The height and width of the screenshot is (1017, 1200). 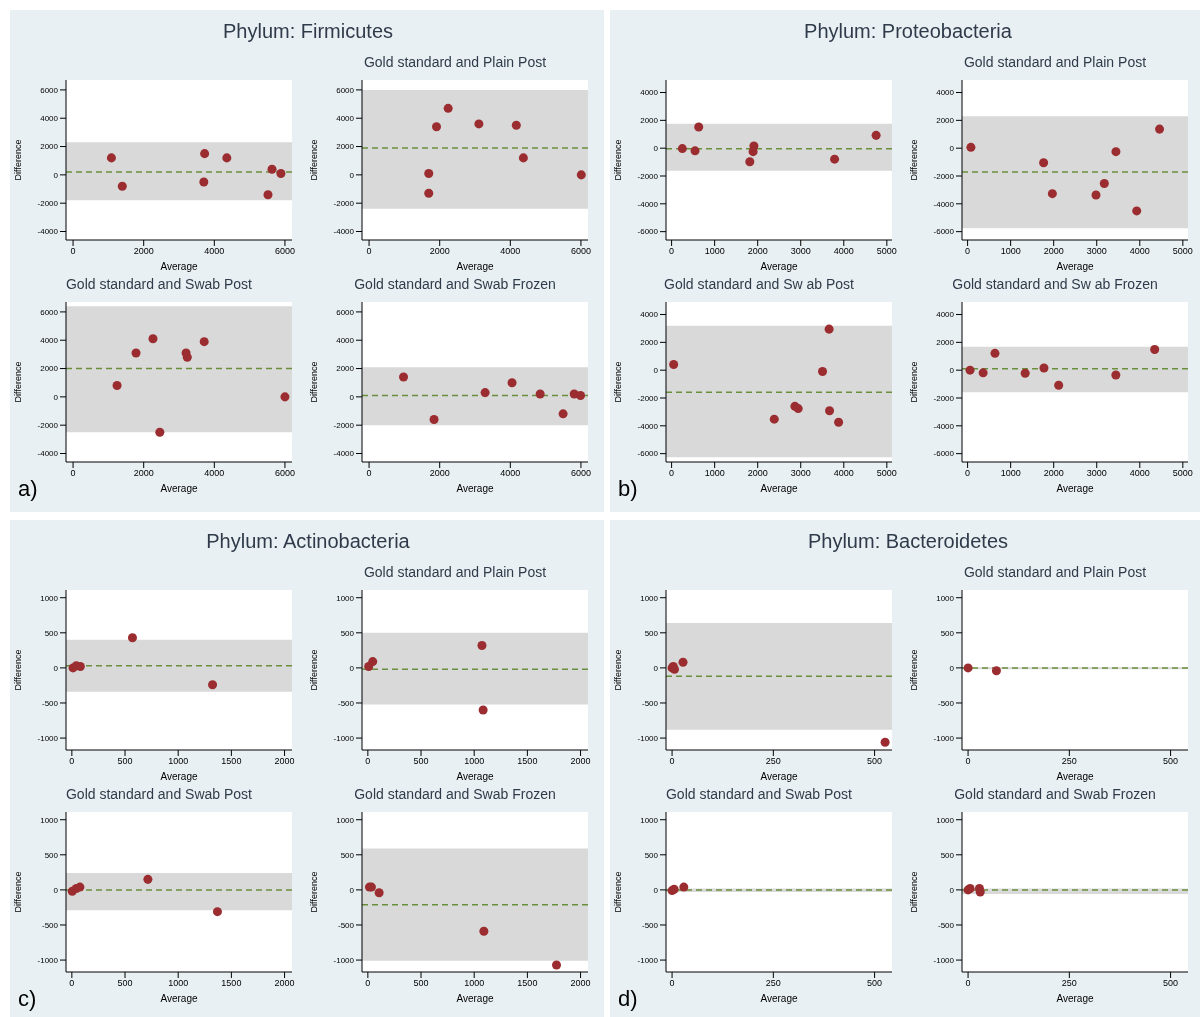 What do you see at coordinates (159, 795) in the screenshot?
I see `chart-title: Gold standard and Swab Post` at bounding box center [159, 795].